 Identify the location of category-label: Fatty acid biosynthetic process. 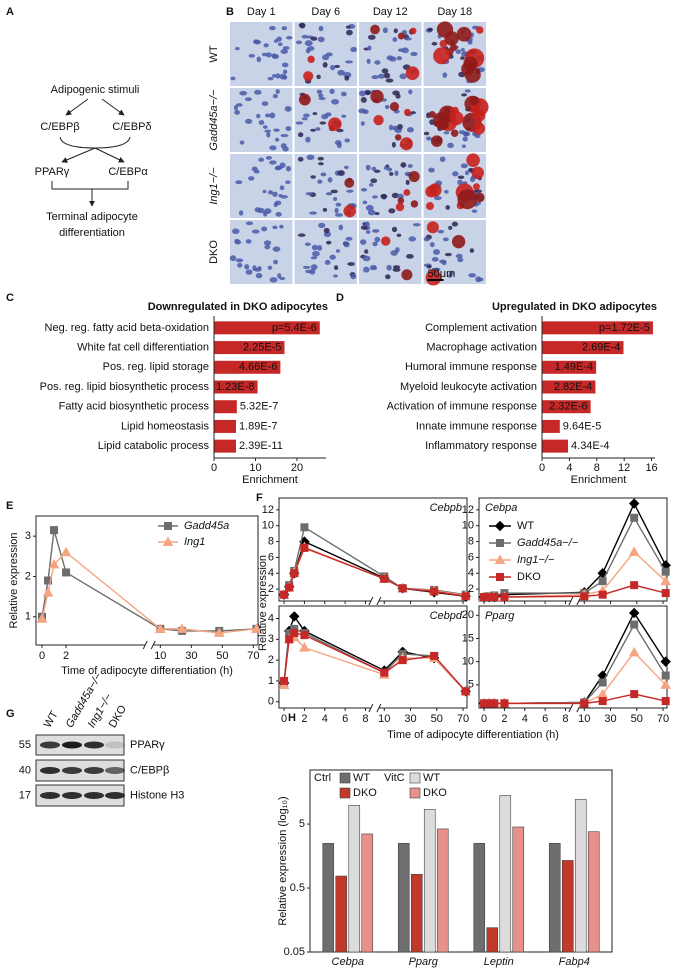
(134, 407).